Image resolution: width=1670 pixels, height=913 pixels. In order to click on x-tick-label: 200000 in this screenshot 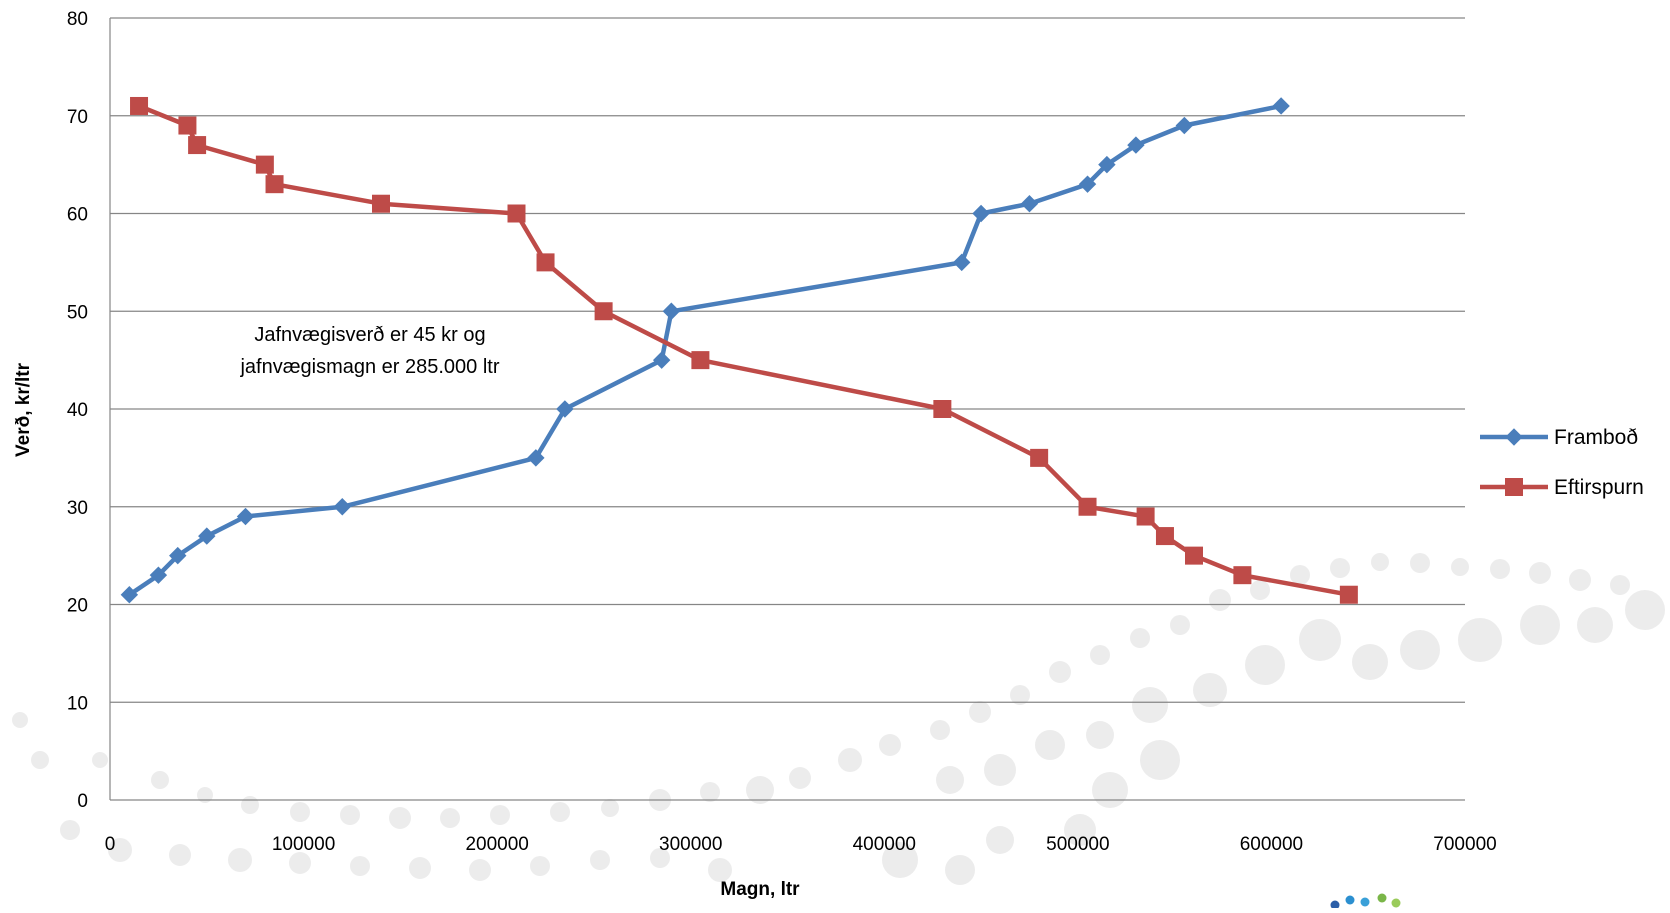, I will do `click(496, 844)`.